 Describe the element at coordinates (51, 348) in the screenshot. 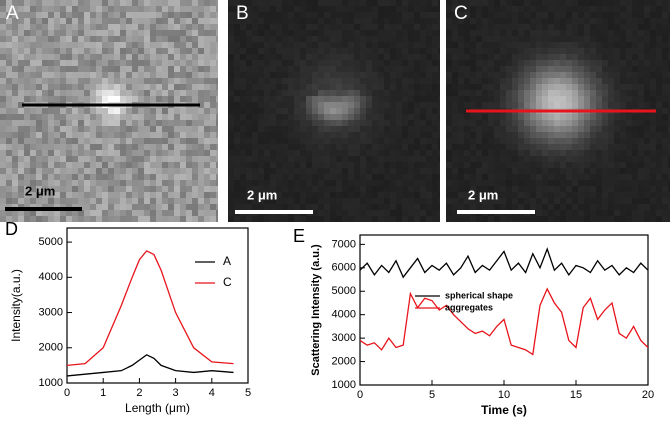

I see `y-tick-label: 2000` at that location.